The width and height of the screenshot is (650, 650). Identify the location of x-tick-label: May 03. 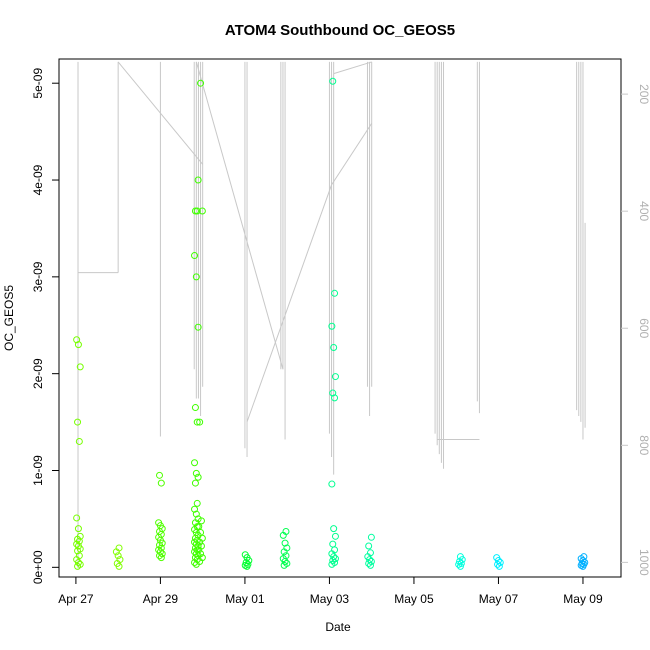
(330, 599).